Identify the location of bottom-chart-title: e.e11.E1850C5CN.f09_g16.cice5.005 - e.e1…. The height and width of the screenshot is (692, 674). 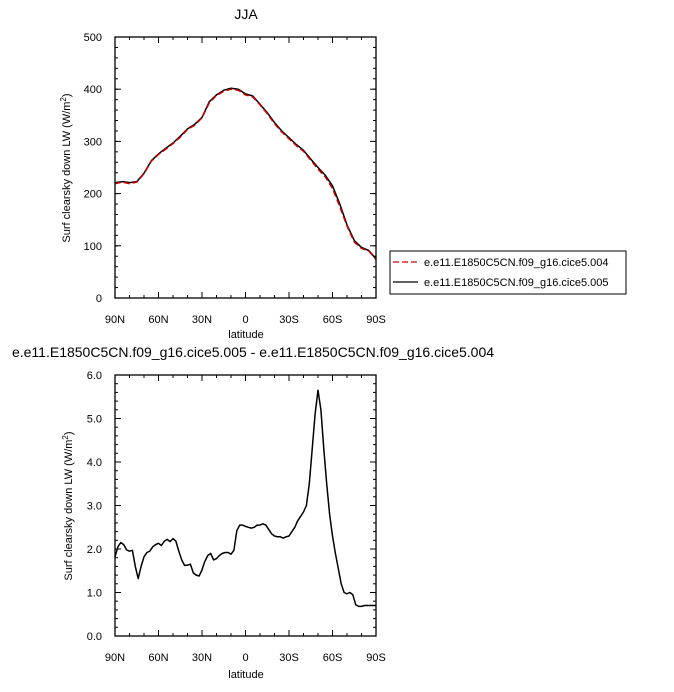
(253, 352).